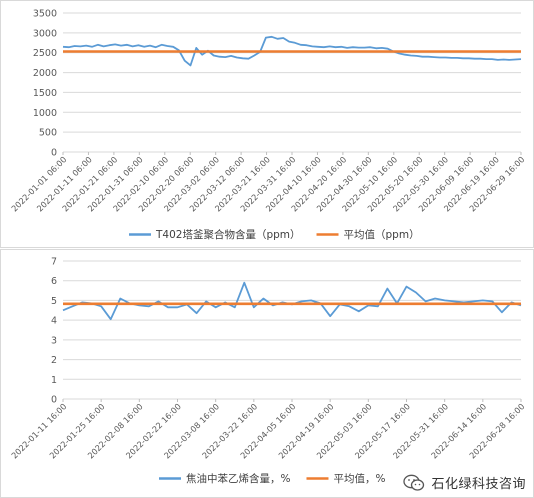  I want to click on legend: T402塔釜聚合物含量（ppm） 平均值（ppm）, so click(274, 234).